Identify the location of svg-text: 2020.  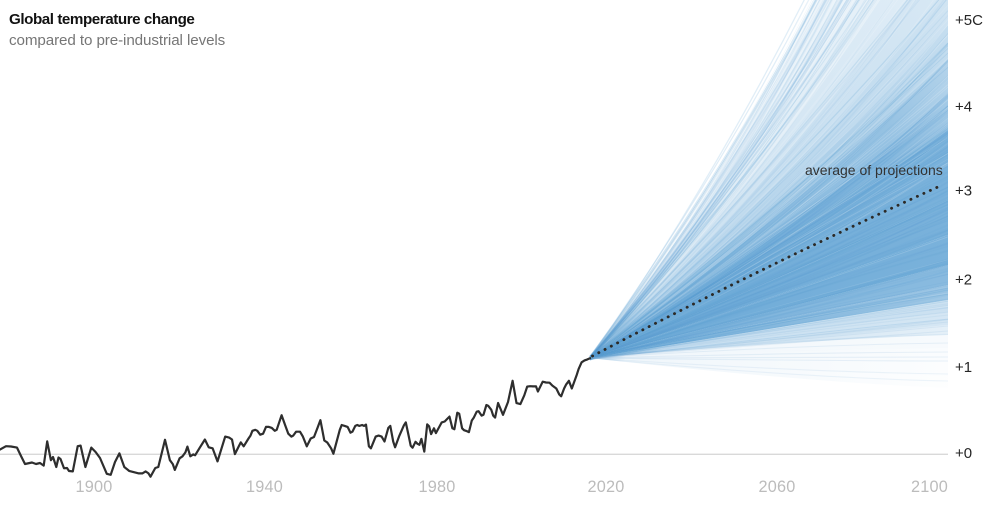
(605, 487).